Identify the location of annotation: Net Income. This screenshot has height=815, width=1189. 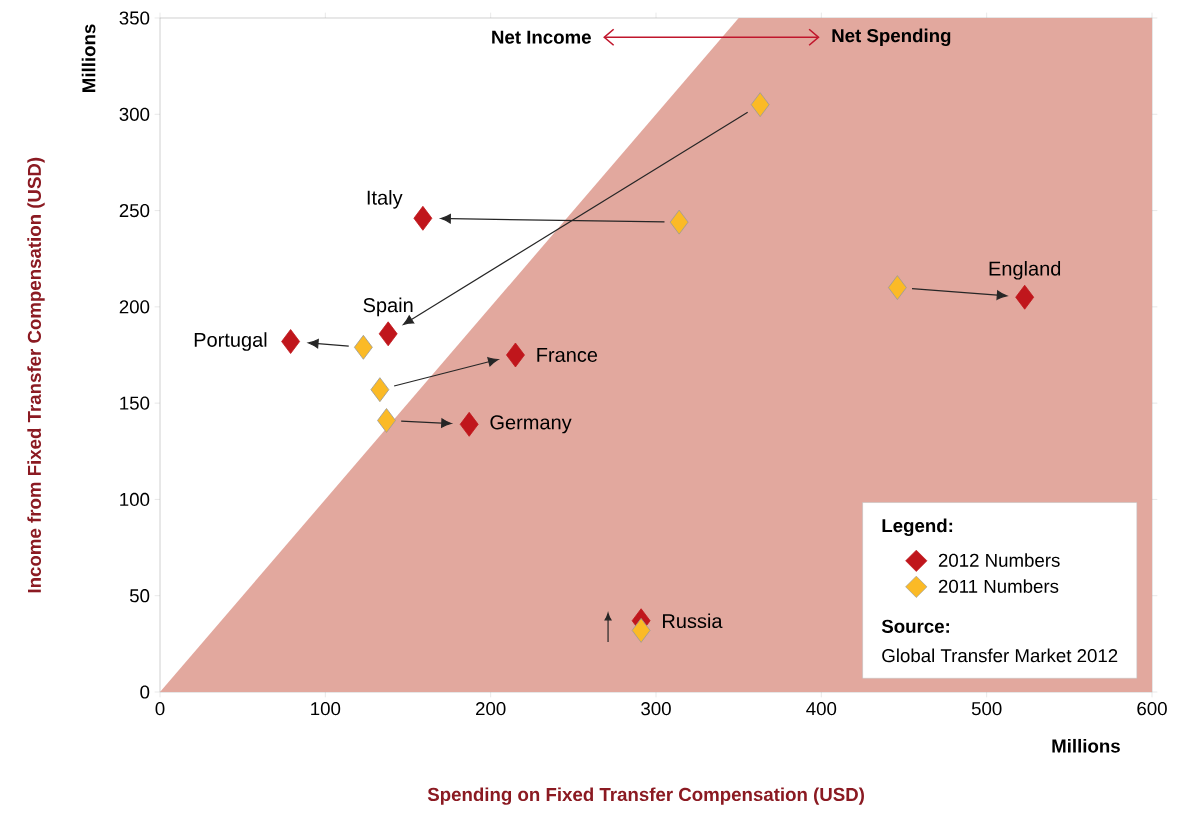
(541, 37).